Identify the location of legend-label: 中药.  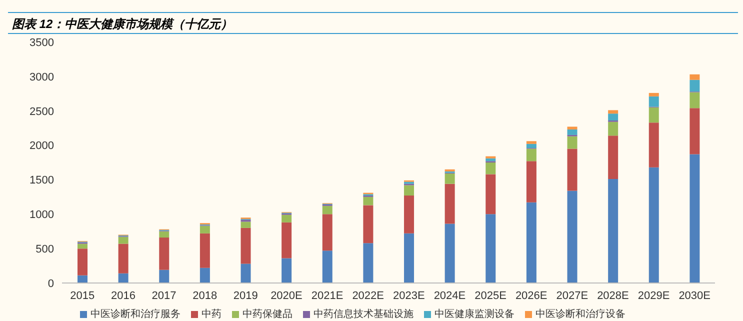
(212, 314).